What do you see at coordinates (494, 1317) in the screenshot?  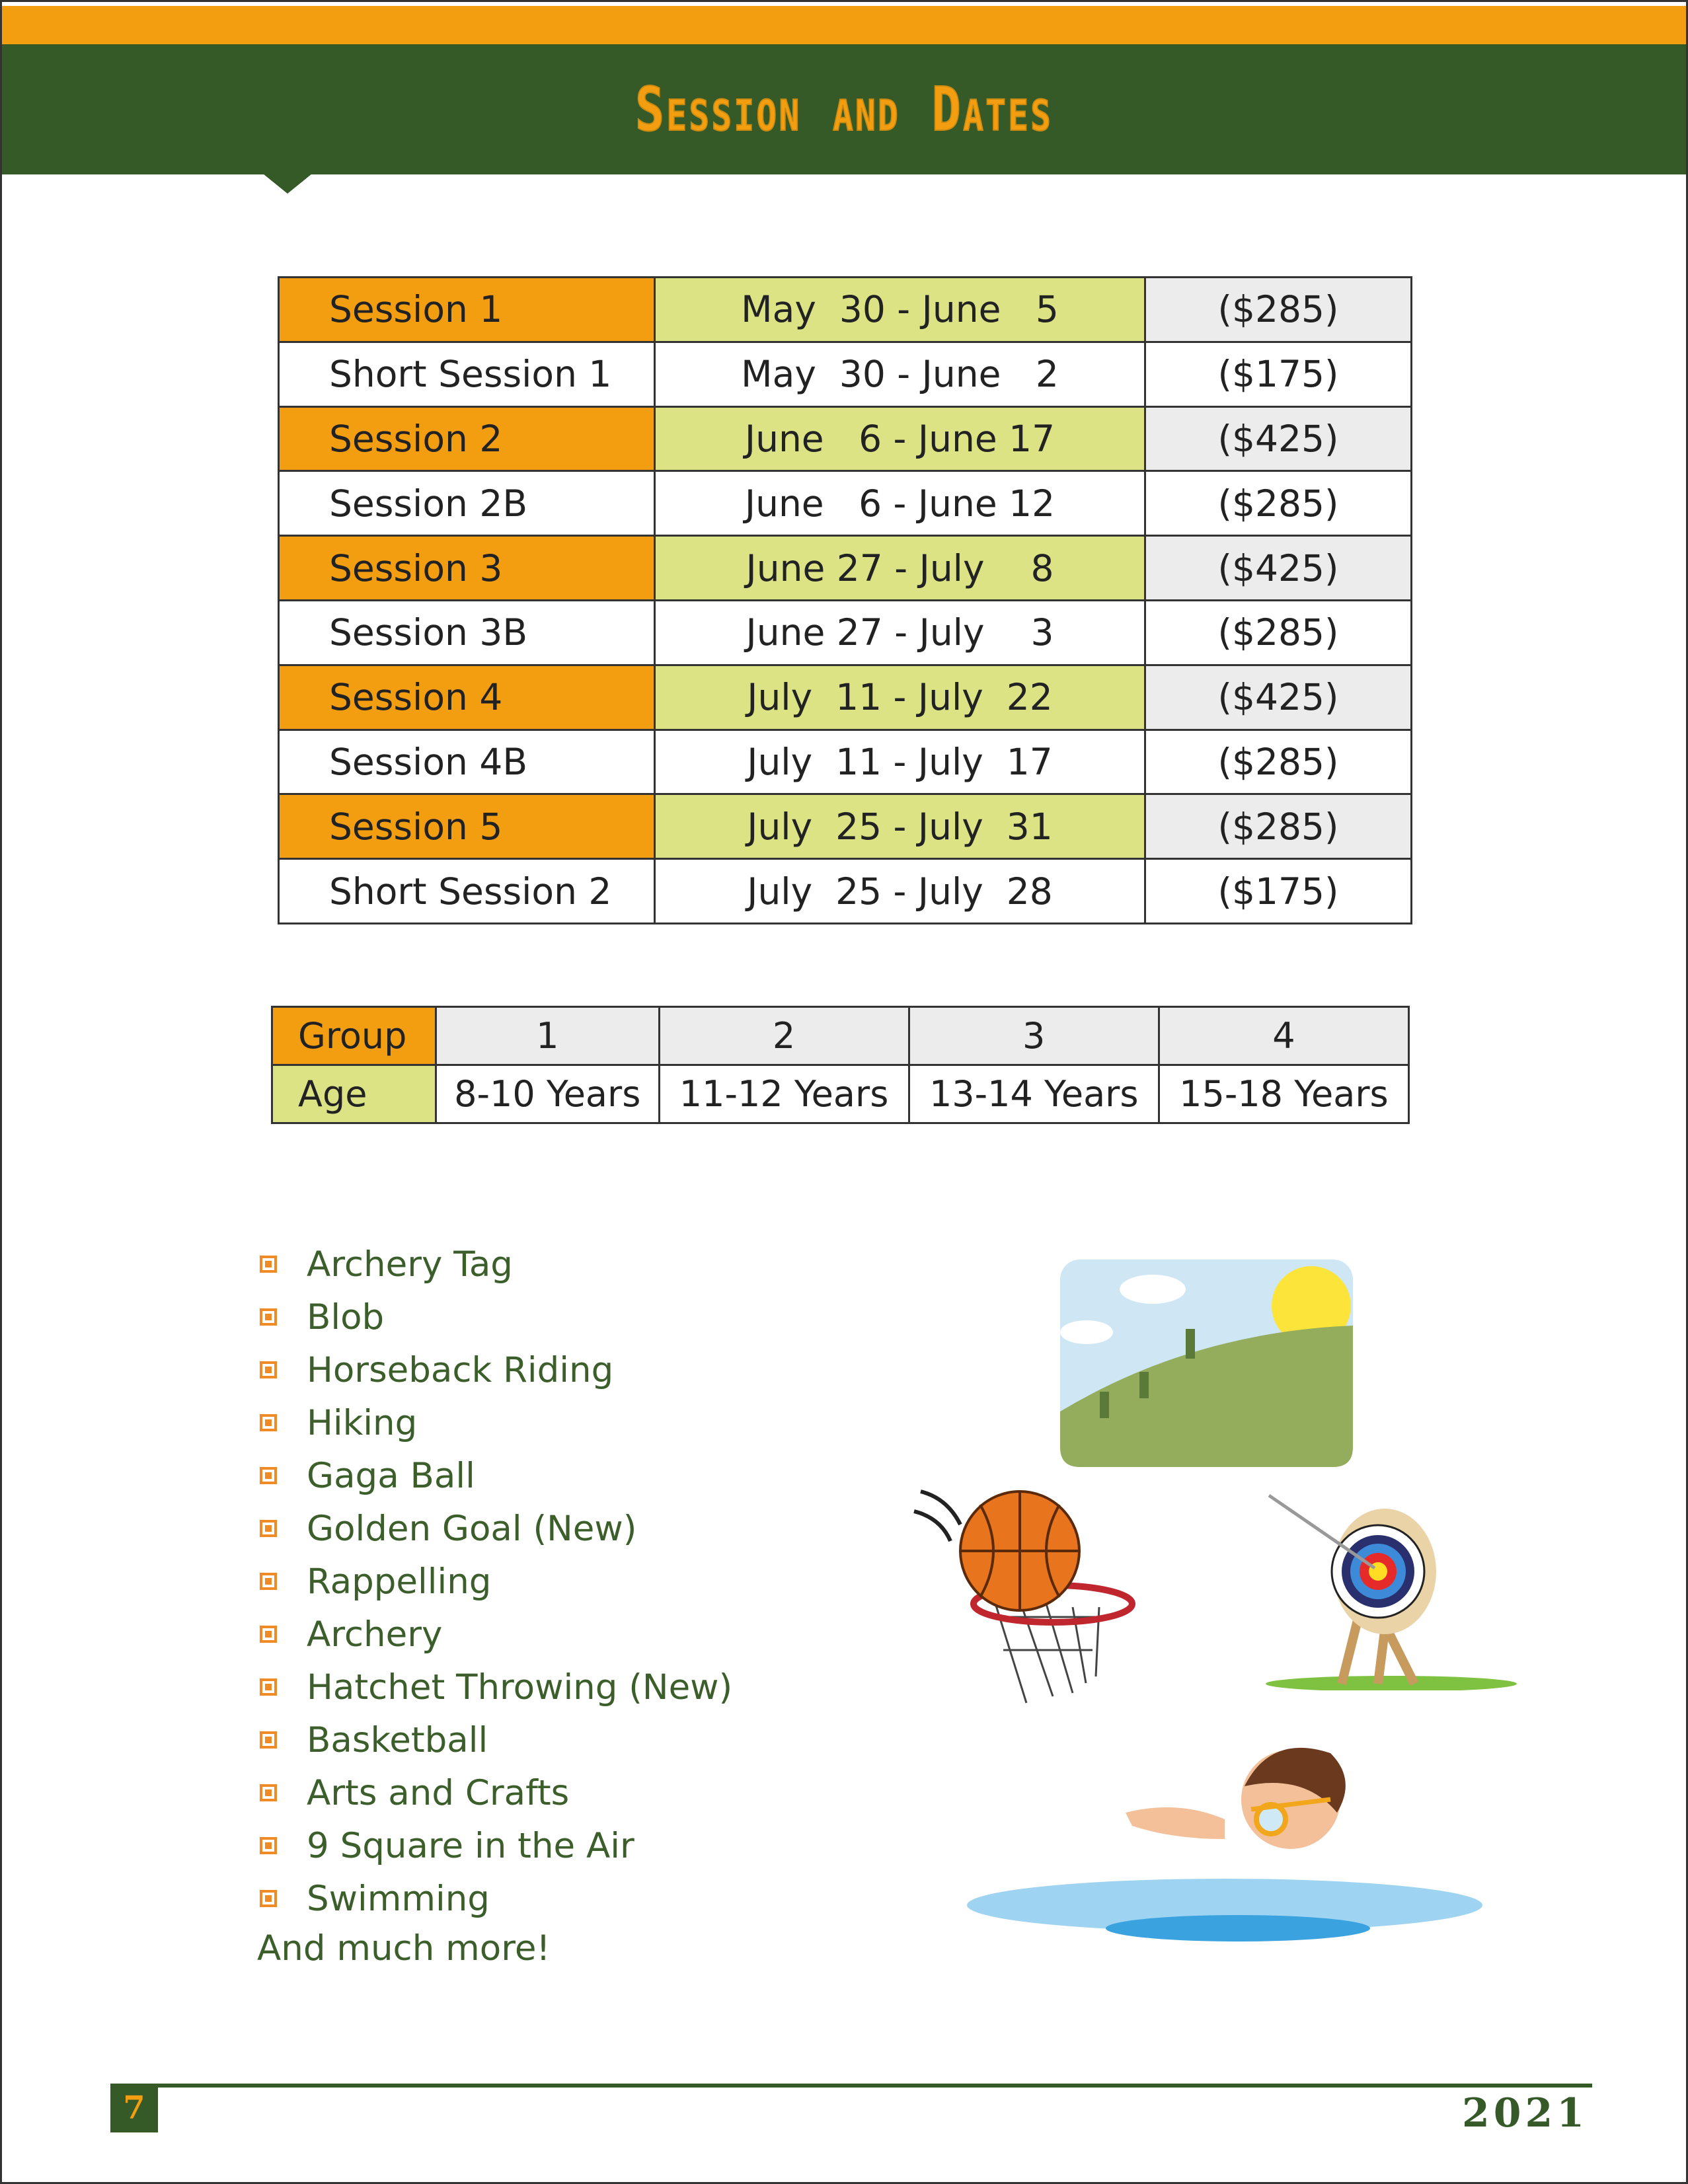 I see `activity-item: Blob` at bounding box center [494, 1317].